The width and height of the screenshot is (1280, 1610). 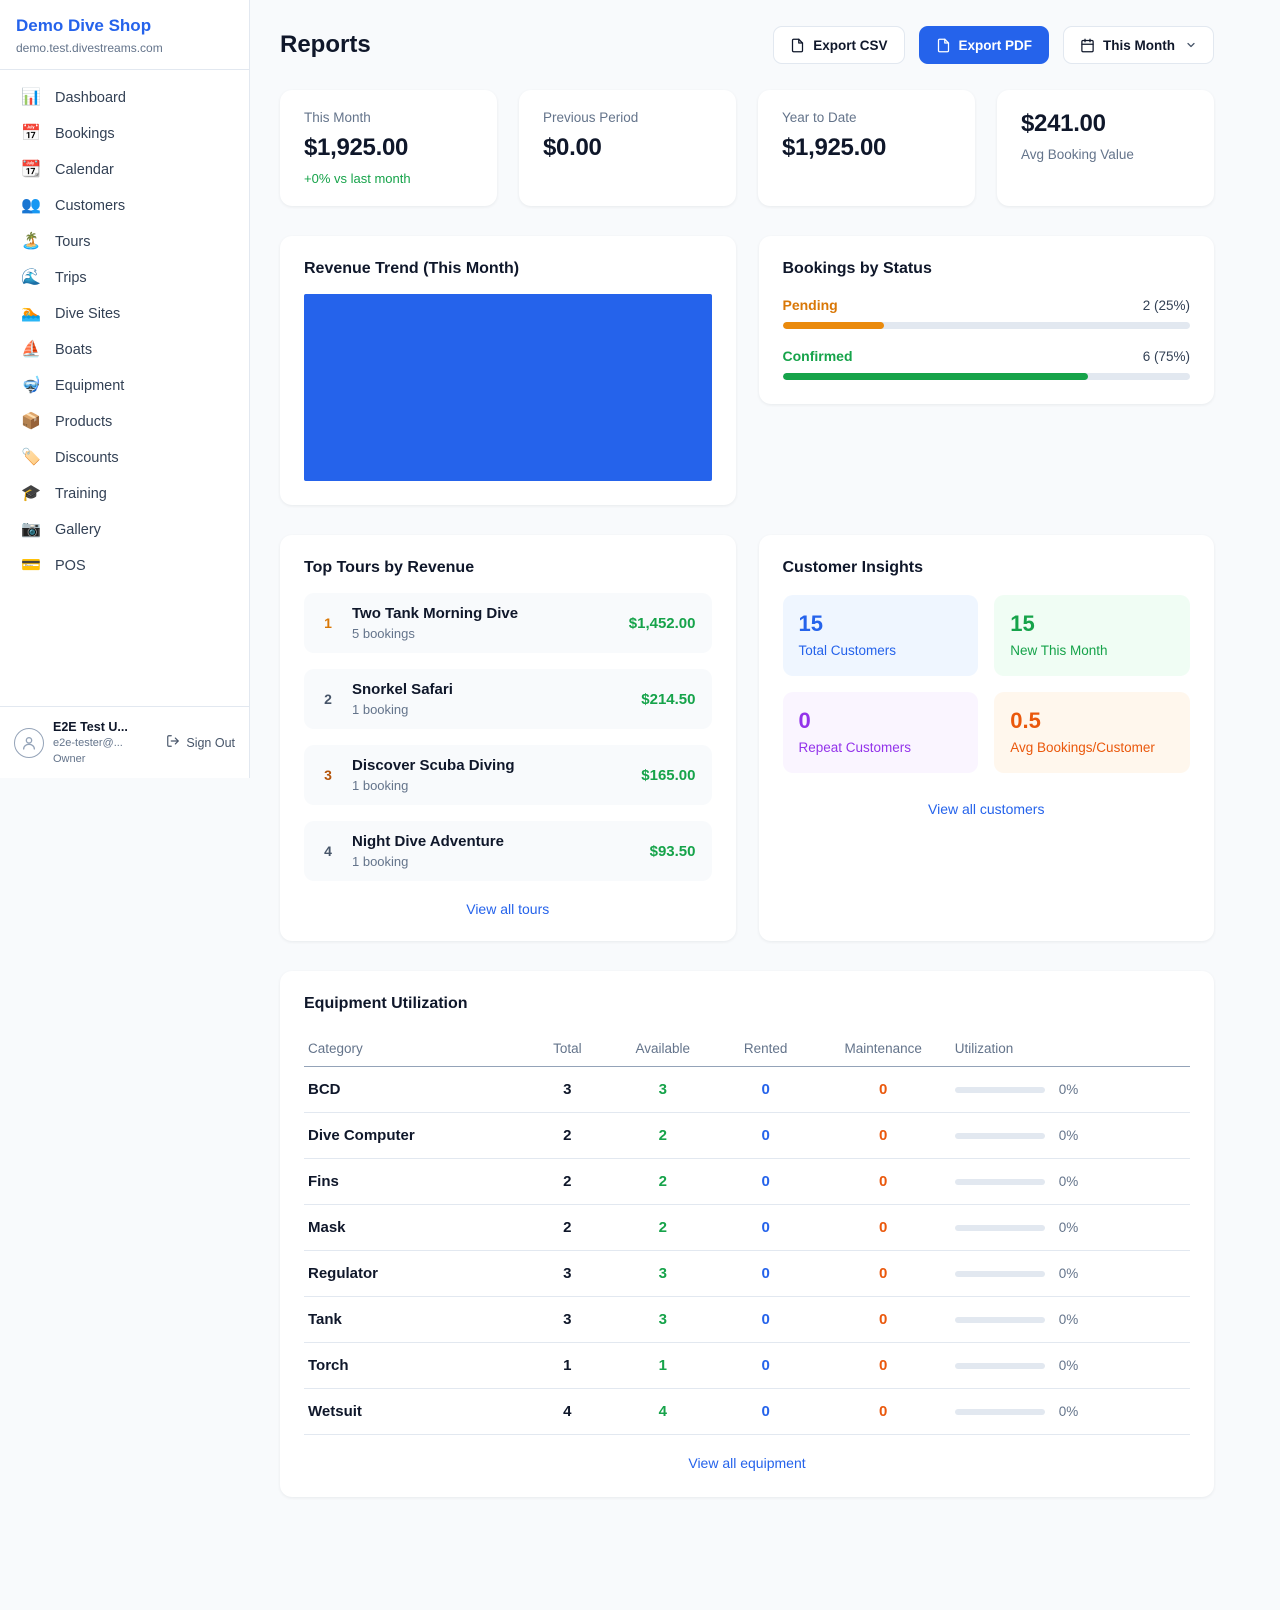 What do you see at coordinates (124, 566) in the screenshot?
I see `sidebar-item-pos: 💳 POS` at bounding box center [124, 566].